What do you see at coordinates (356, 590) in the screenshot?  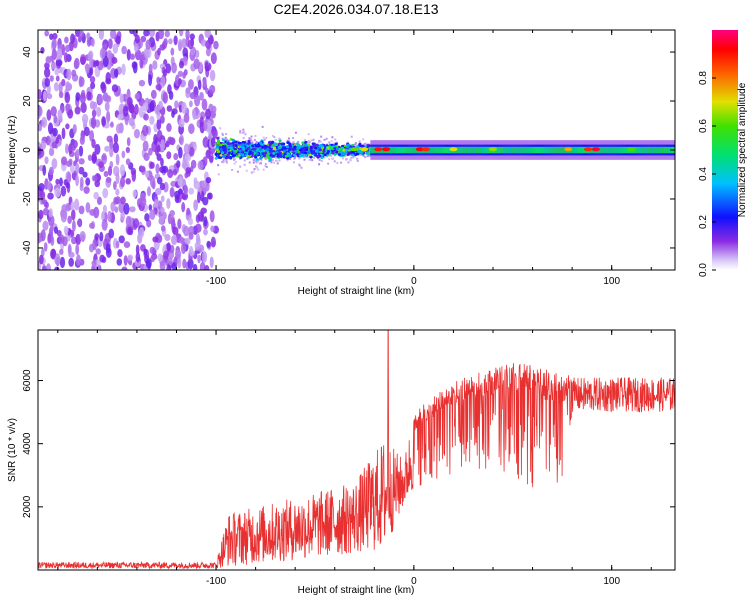 I see `snr-xlabel: Height of straight line (km)` at bounding box center [356, 590].